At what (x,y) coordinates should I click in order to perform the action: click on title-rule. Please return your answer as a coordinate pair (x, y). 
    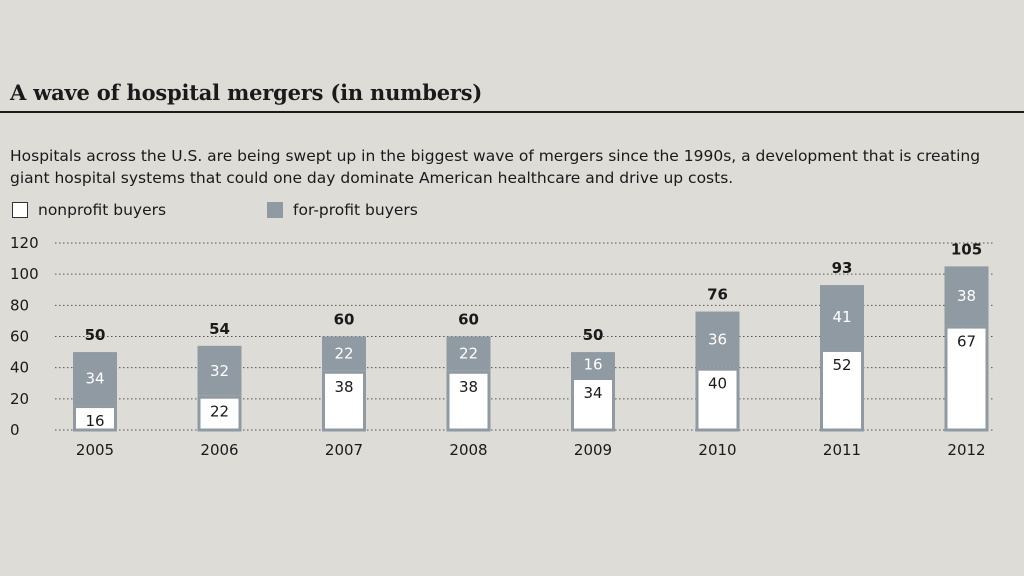
    Looking at the image, I should click on (512, 112).